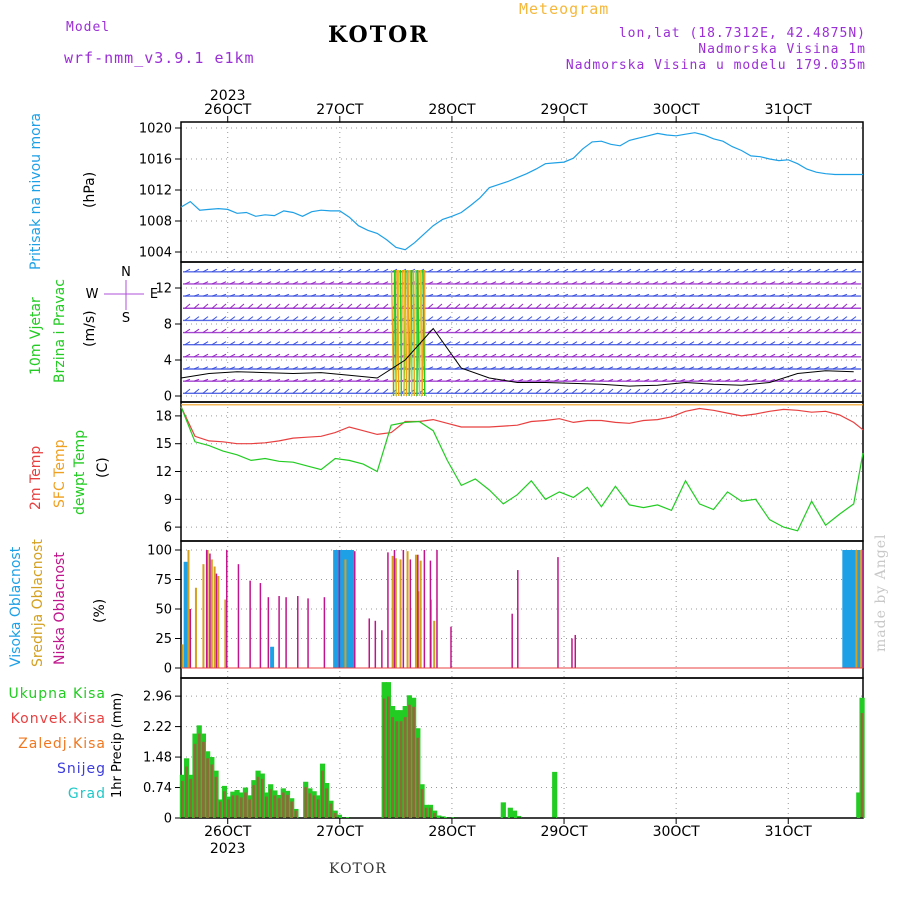  What do you see at coordinates (92, 294) in the screenshot?
I see `compass-west: W` at bounding box center [92, 294].